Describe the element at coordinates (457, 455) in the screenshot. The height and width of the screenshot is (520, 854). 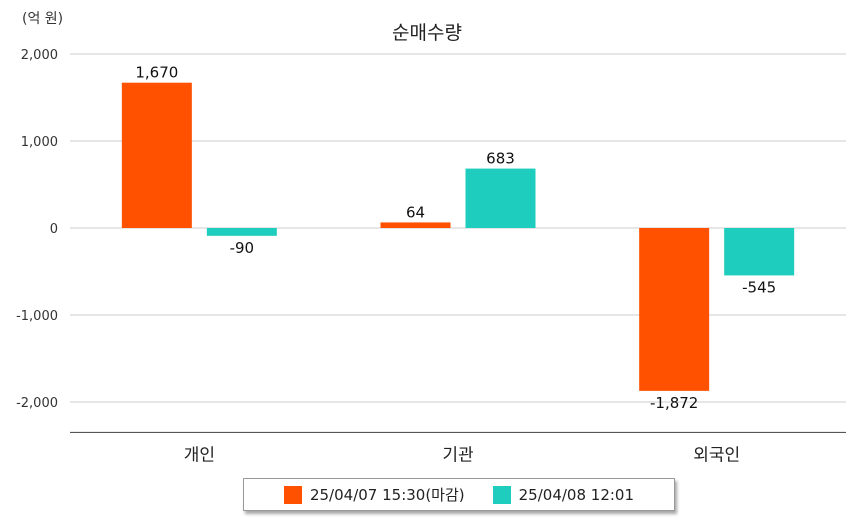
I see `x-tick-label: 기관` at that location.